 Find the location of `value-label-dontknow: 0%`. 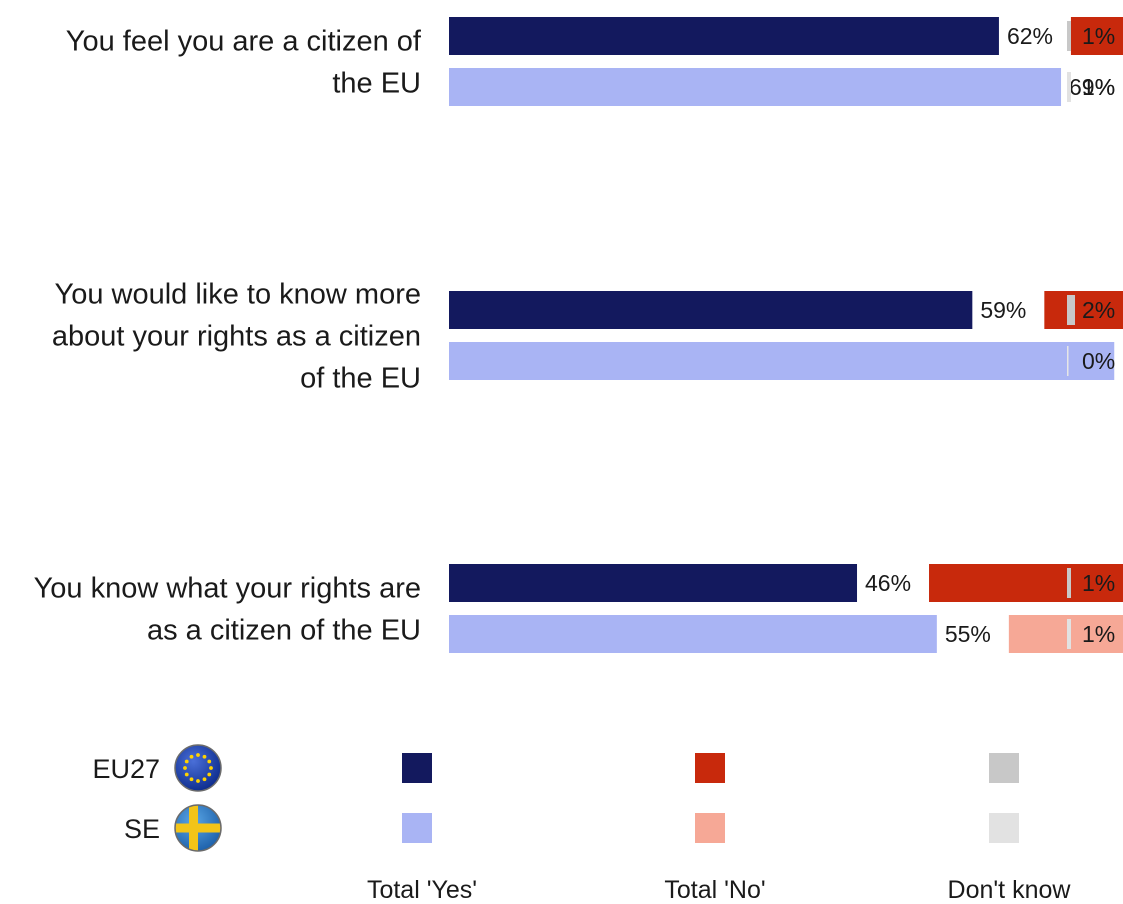

value-label-dontknow: 0% is located at coordinates (1098, 361).